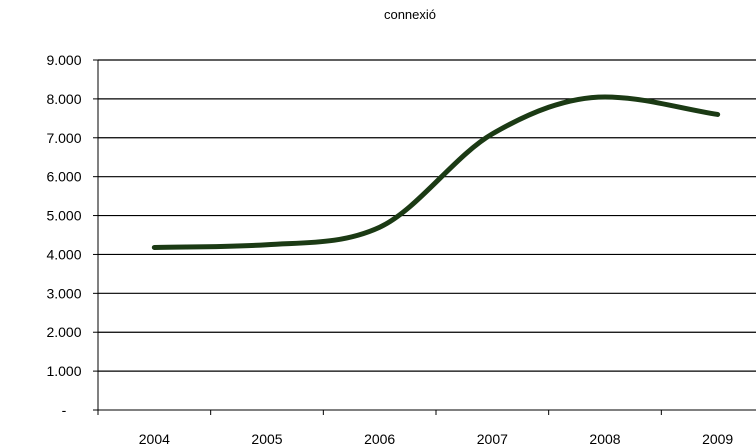 This screenshot has width=756, height=446. I want to click on y-tick-label: 8.000, so click(63, 99).